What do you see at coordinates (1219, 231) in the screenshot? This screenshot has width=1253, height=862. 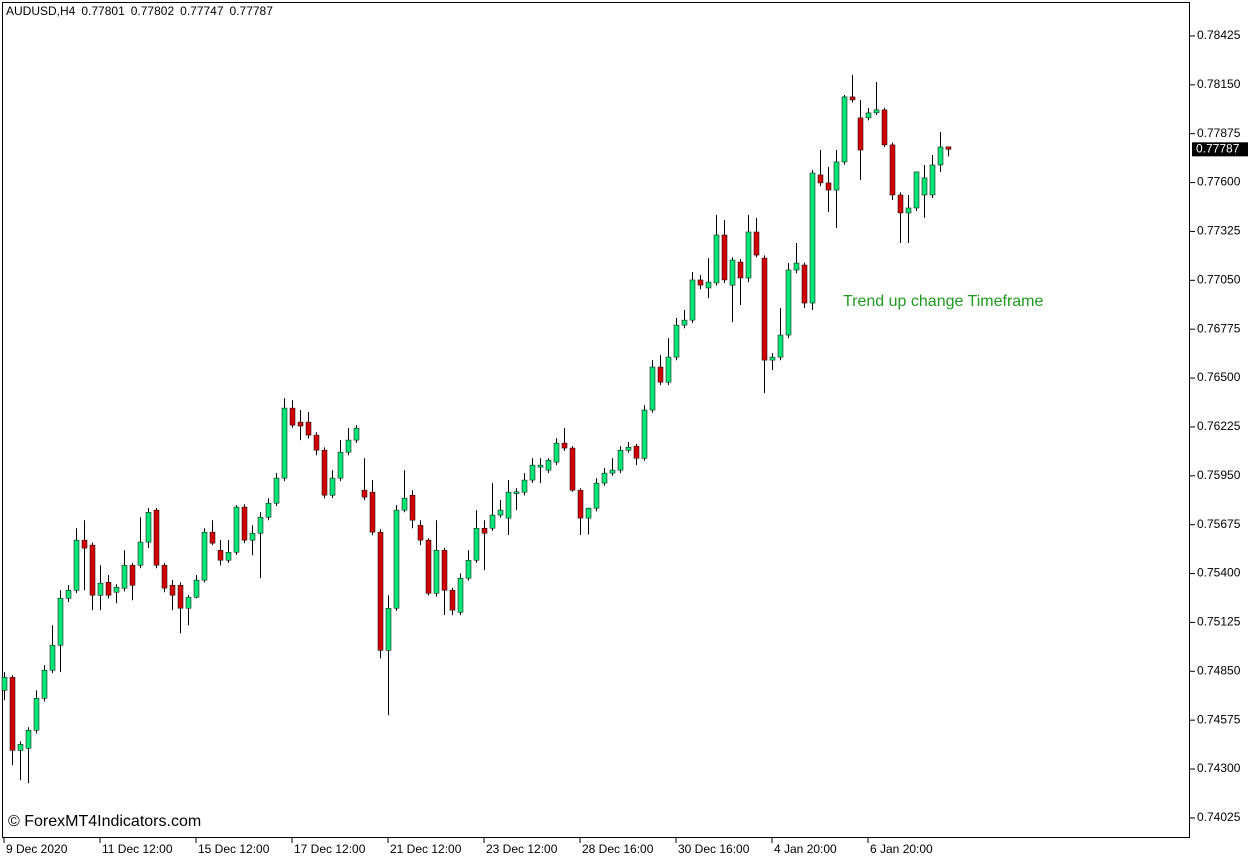 I see `y-tick-label: 0.77325` at bounding box center [1219, 231].